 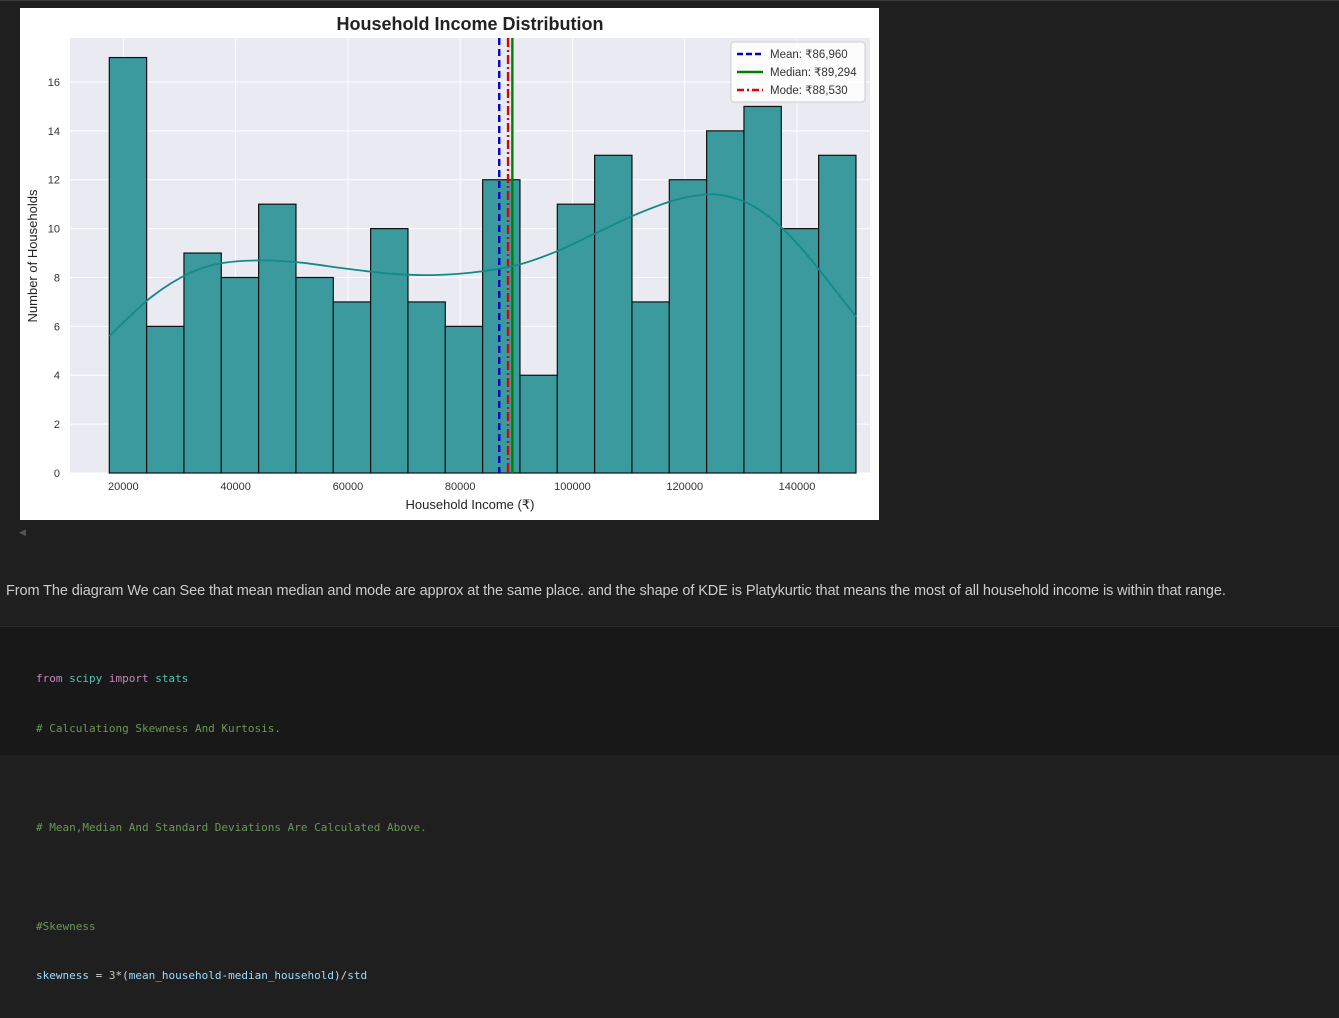 What do you see at coordinates (123, 487) in the screenshot?
I see `x-tick-label: 20000` at bounding box center [123, 487].